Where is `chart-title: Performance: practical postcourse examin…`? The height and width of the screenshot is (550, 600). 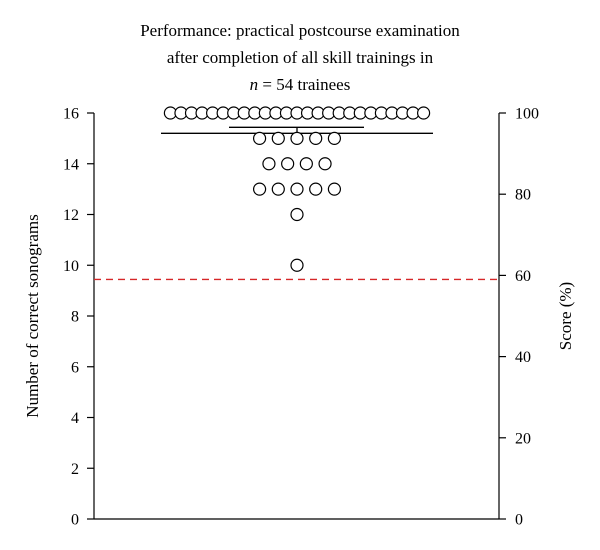 chart-title: Performance: practical postcourse examin… is located at coordinates (300, 57).